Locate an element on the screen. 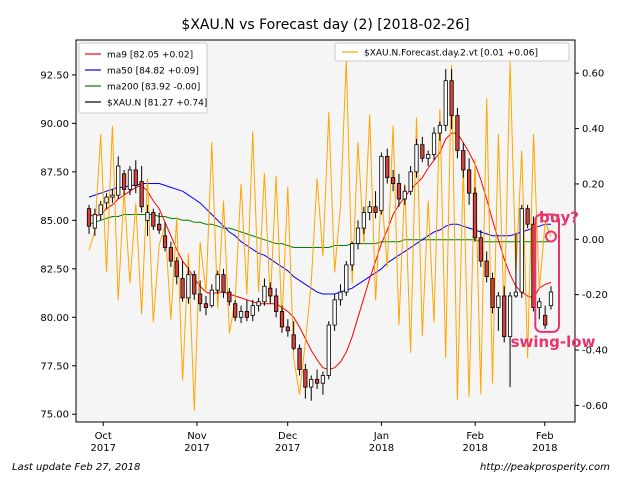 The image size is (640, 480). y-right-tick-label: 0.20 is located at coordinates (593, 184).